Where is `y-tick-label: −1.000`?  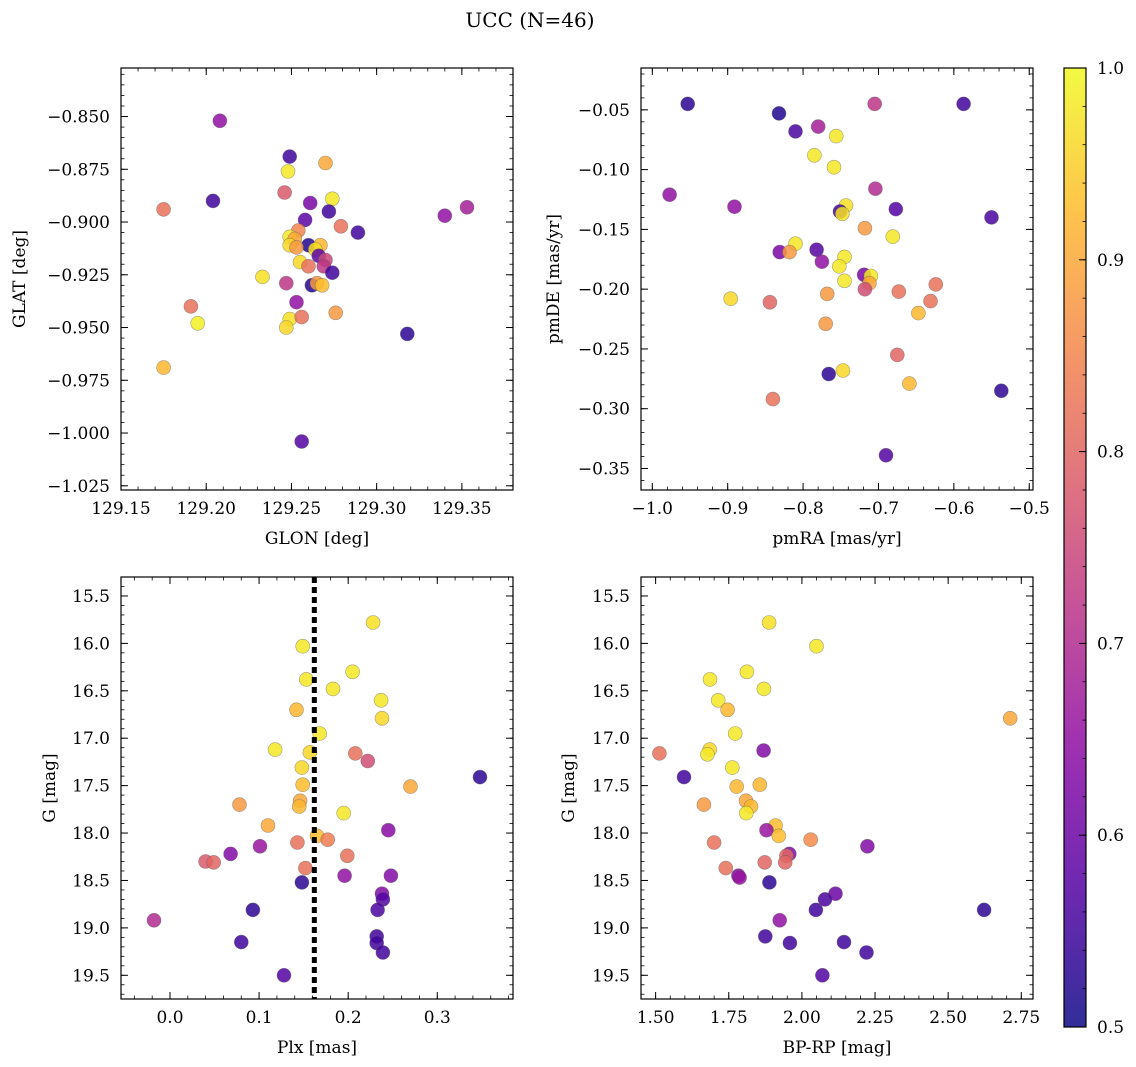 y-tick-label: −1.000 is located at coordinates (78, 434).